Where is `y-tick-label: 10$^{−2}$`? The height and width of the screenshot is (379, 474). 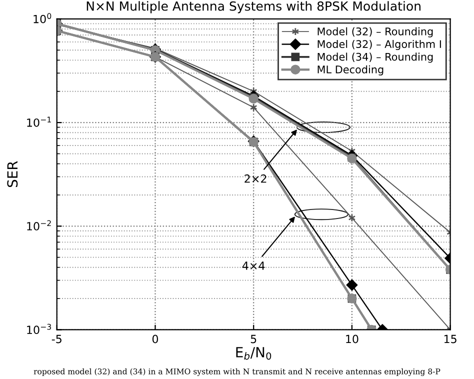
y-tick-label: 10$^{−2}$ is located at coordinates (39, 225).